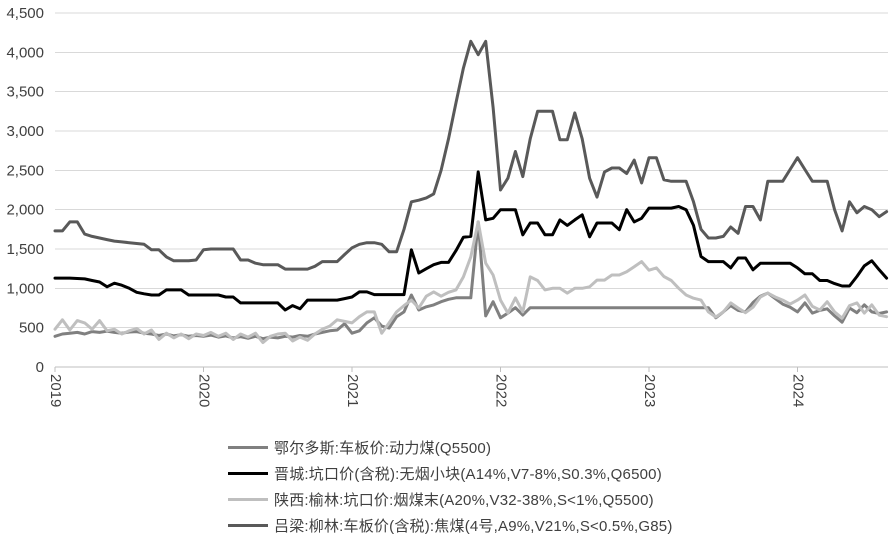 The image size is (891, 547). Describe the element at coordinates (25, 52) in the screenshot. I see `y-axis-label: 4,000` at that location.